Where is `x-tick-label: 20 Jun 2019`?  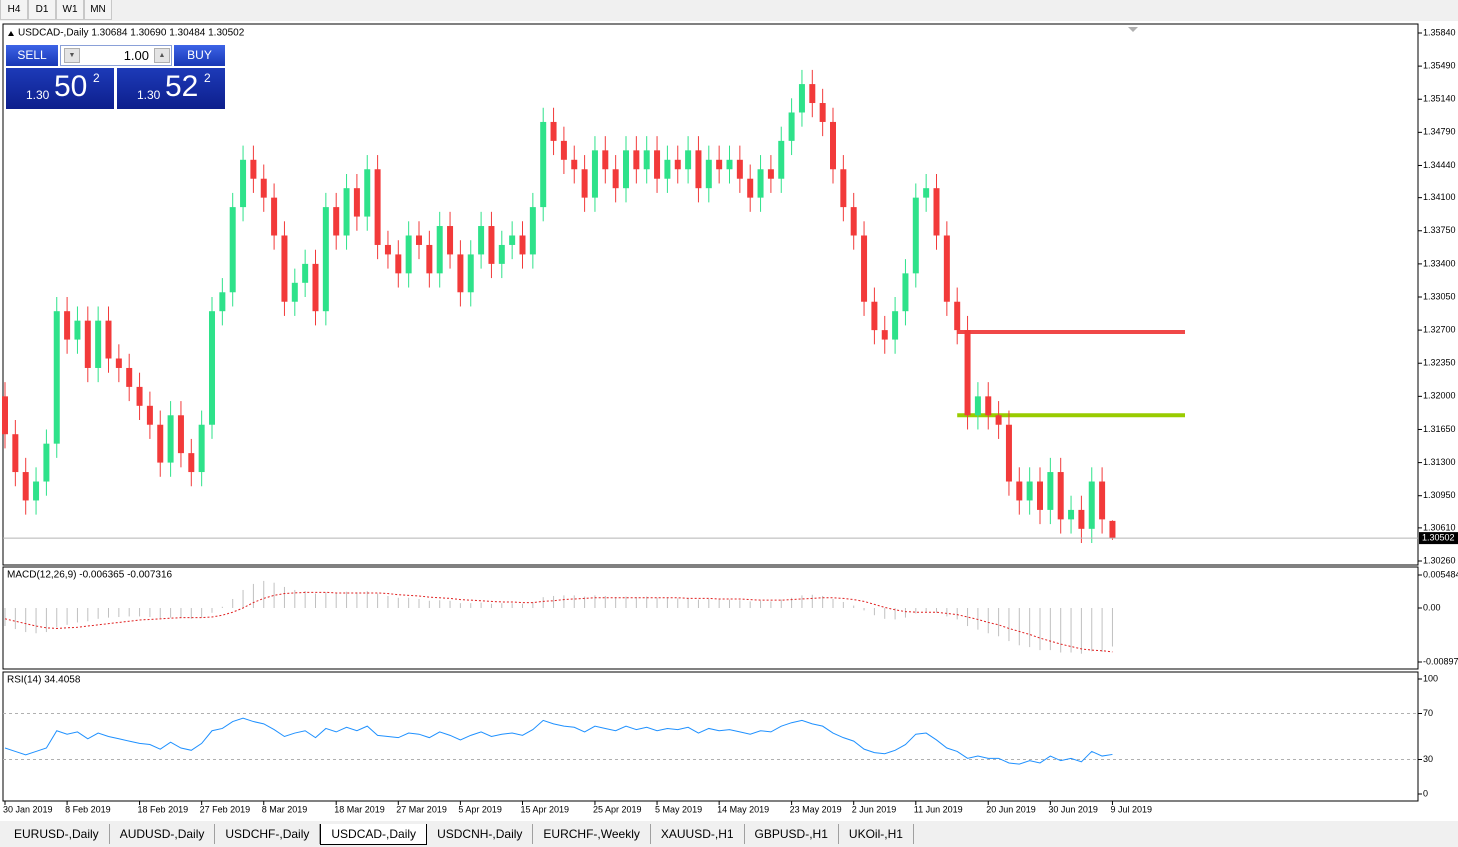
x-tick-label: 20 Jun 2019 is located at coordinates (1011, 809).